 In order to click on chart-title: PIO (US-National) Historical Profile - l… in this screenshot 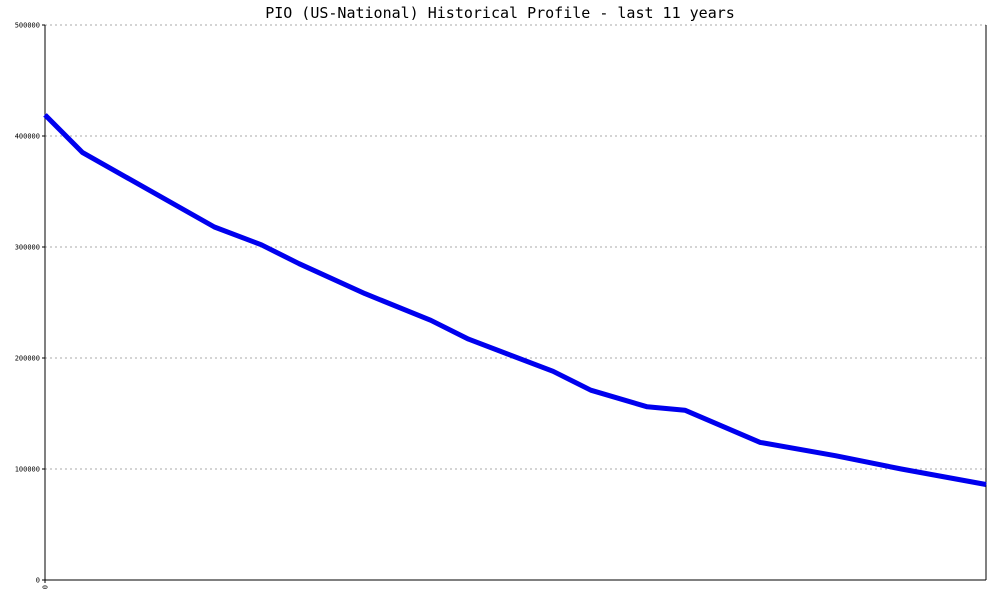, I will do `click(500, 13)`.